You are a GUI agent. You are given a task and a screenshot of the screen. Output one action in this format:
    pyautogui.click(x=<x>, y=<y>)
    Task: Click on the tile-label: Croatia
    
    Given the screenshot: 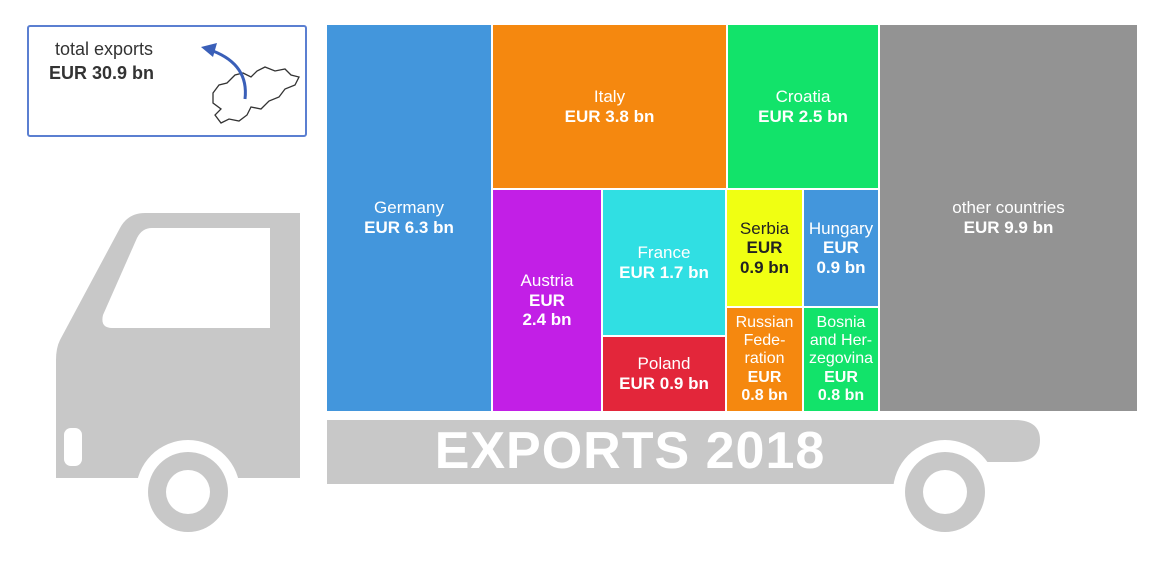 What is the action you would take?
    pyautogui.click(x=803, y=96)
    